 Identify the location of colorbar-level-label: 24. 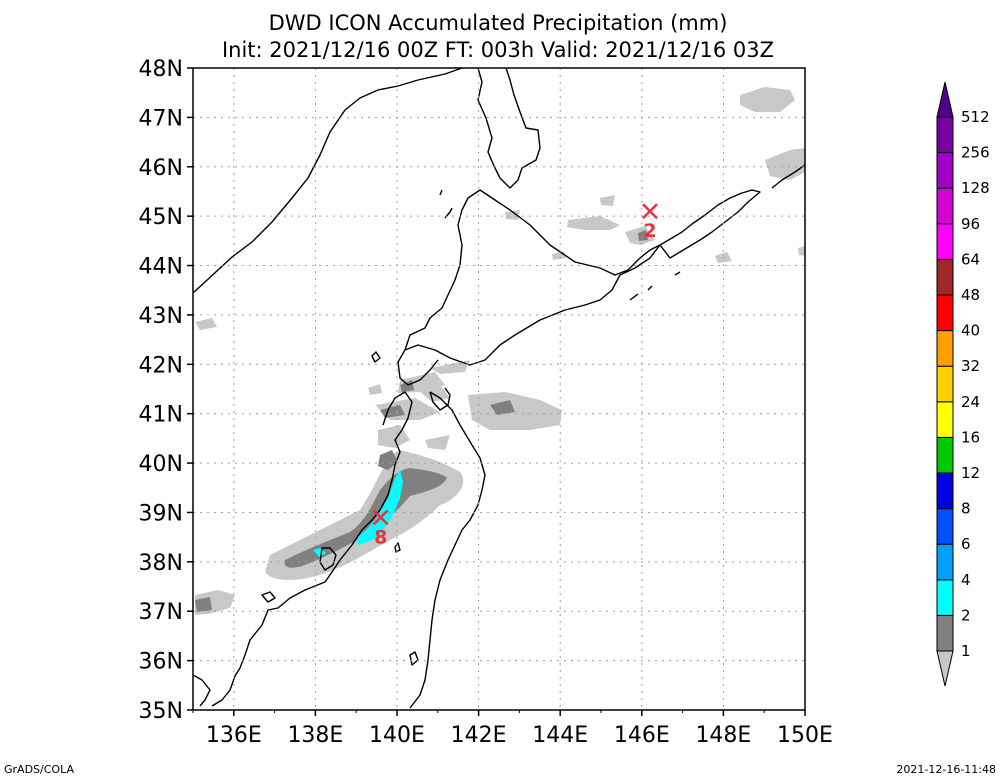
(970, 402).